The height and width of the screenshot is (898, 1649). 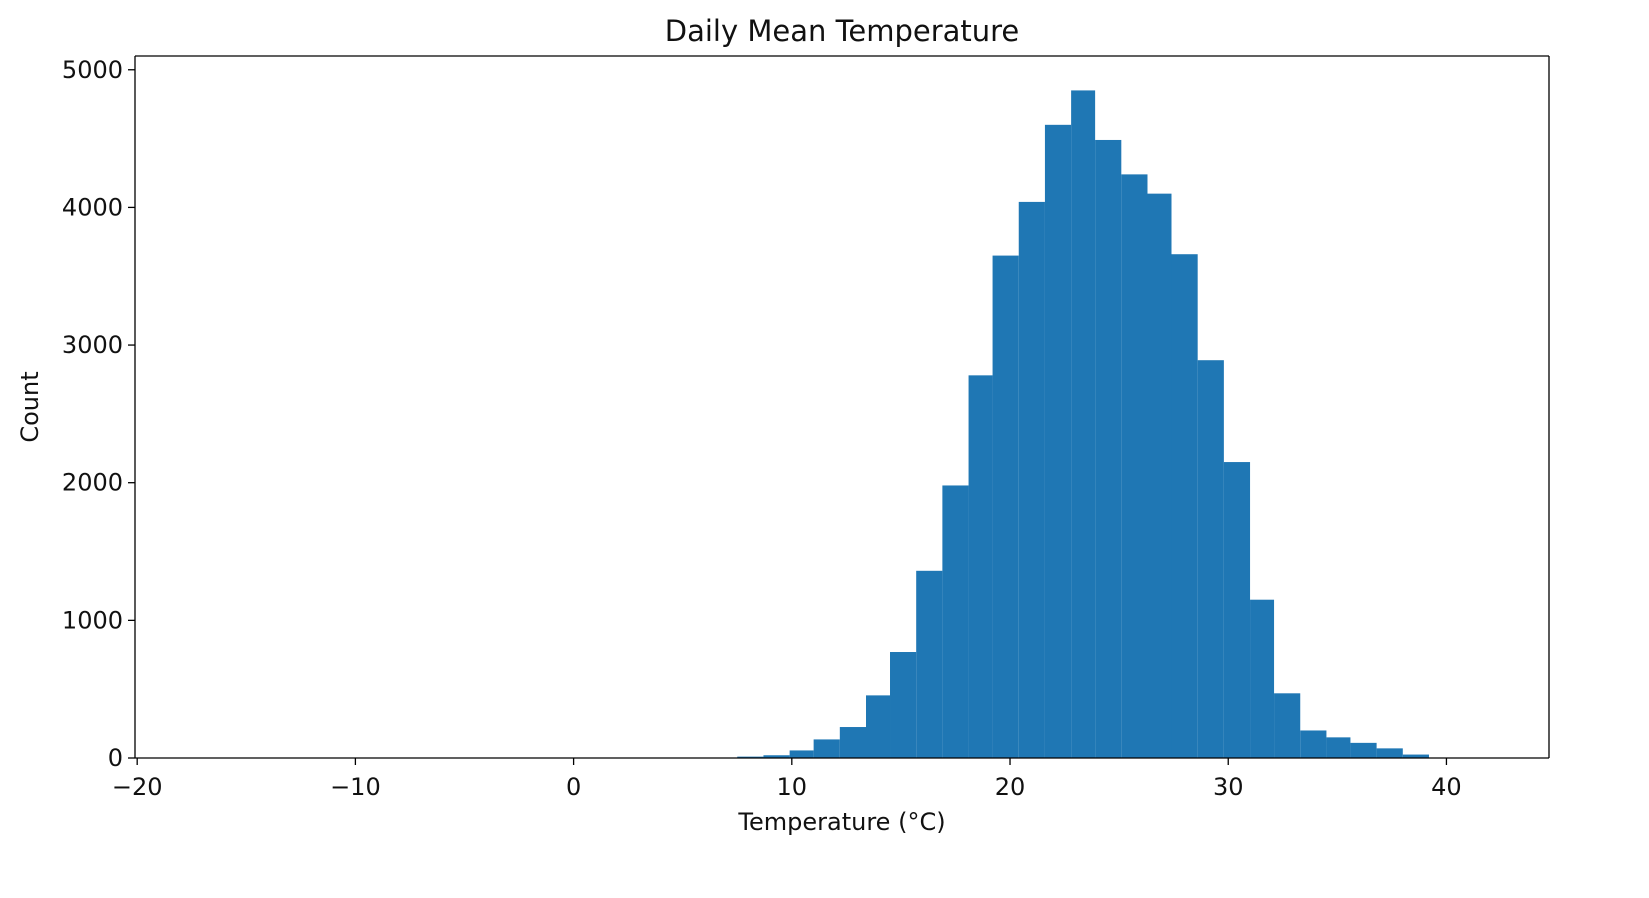 What do you see at coordinates (92, 345) in the screenshot?
I see `y-tick-label-3: 3000` at bounding box center [92, 345].